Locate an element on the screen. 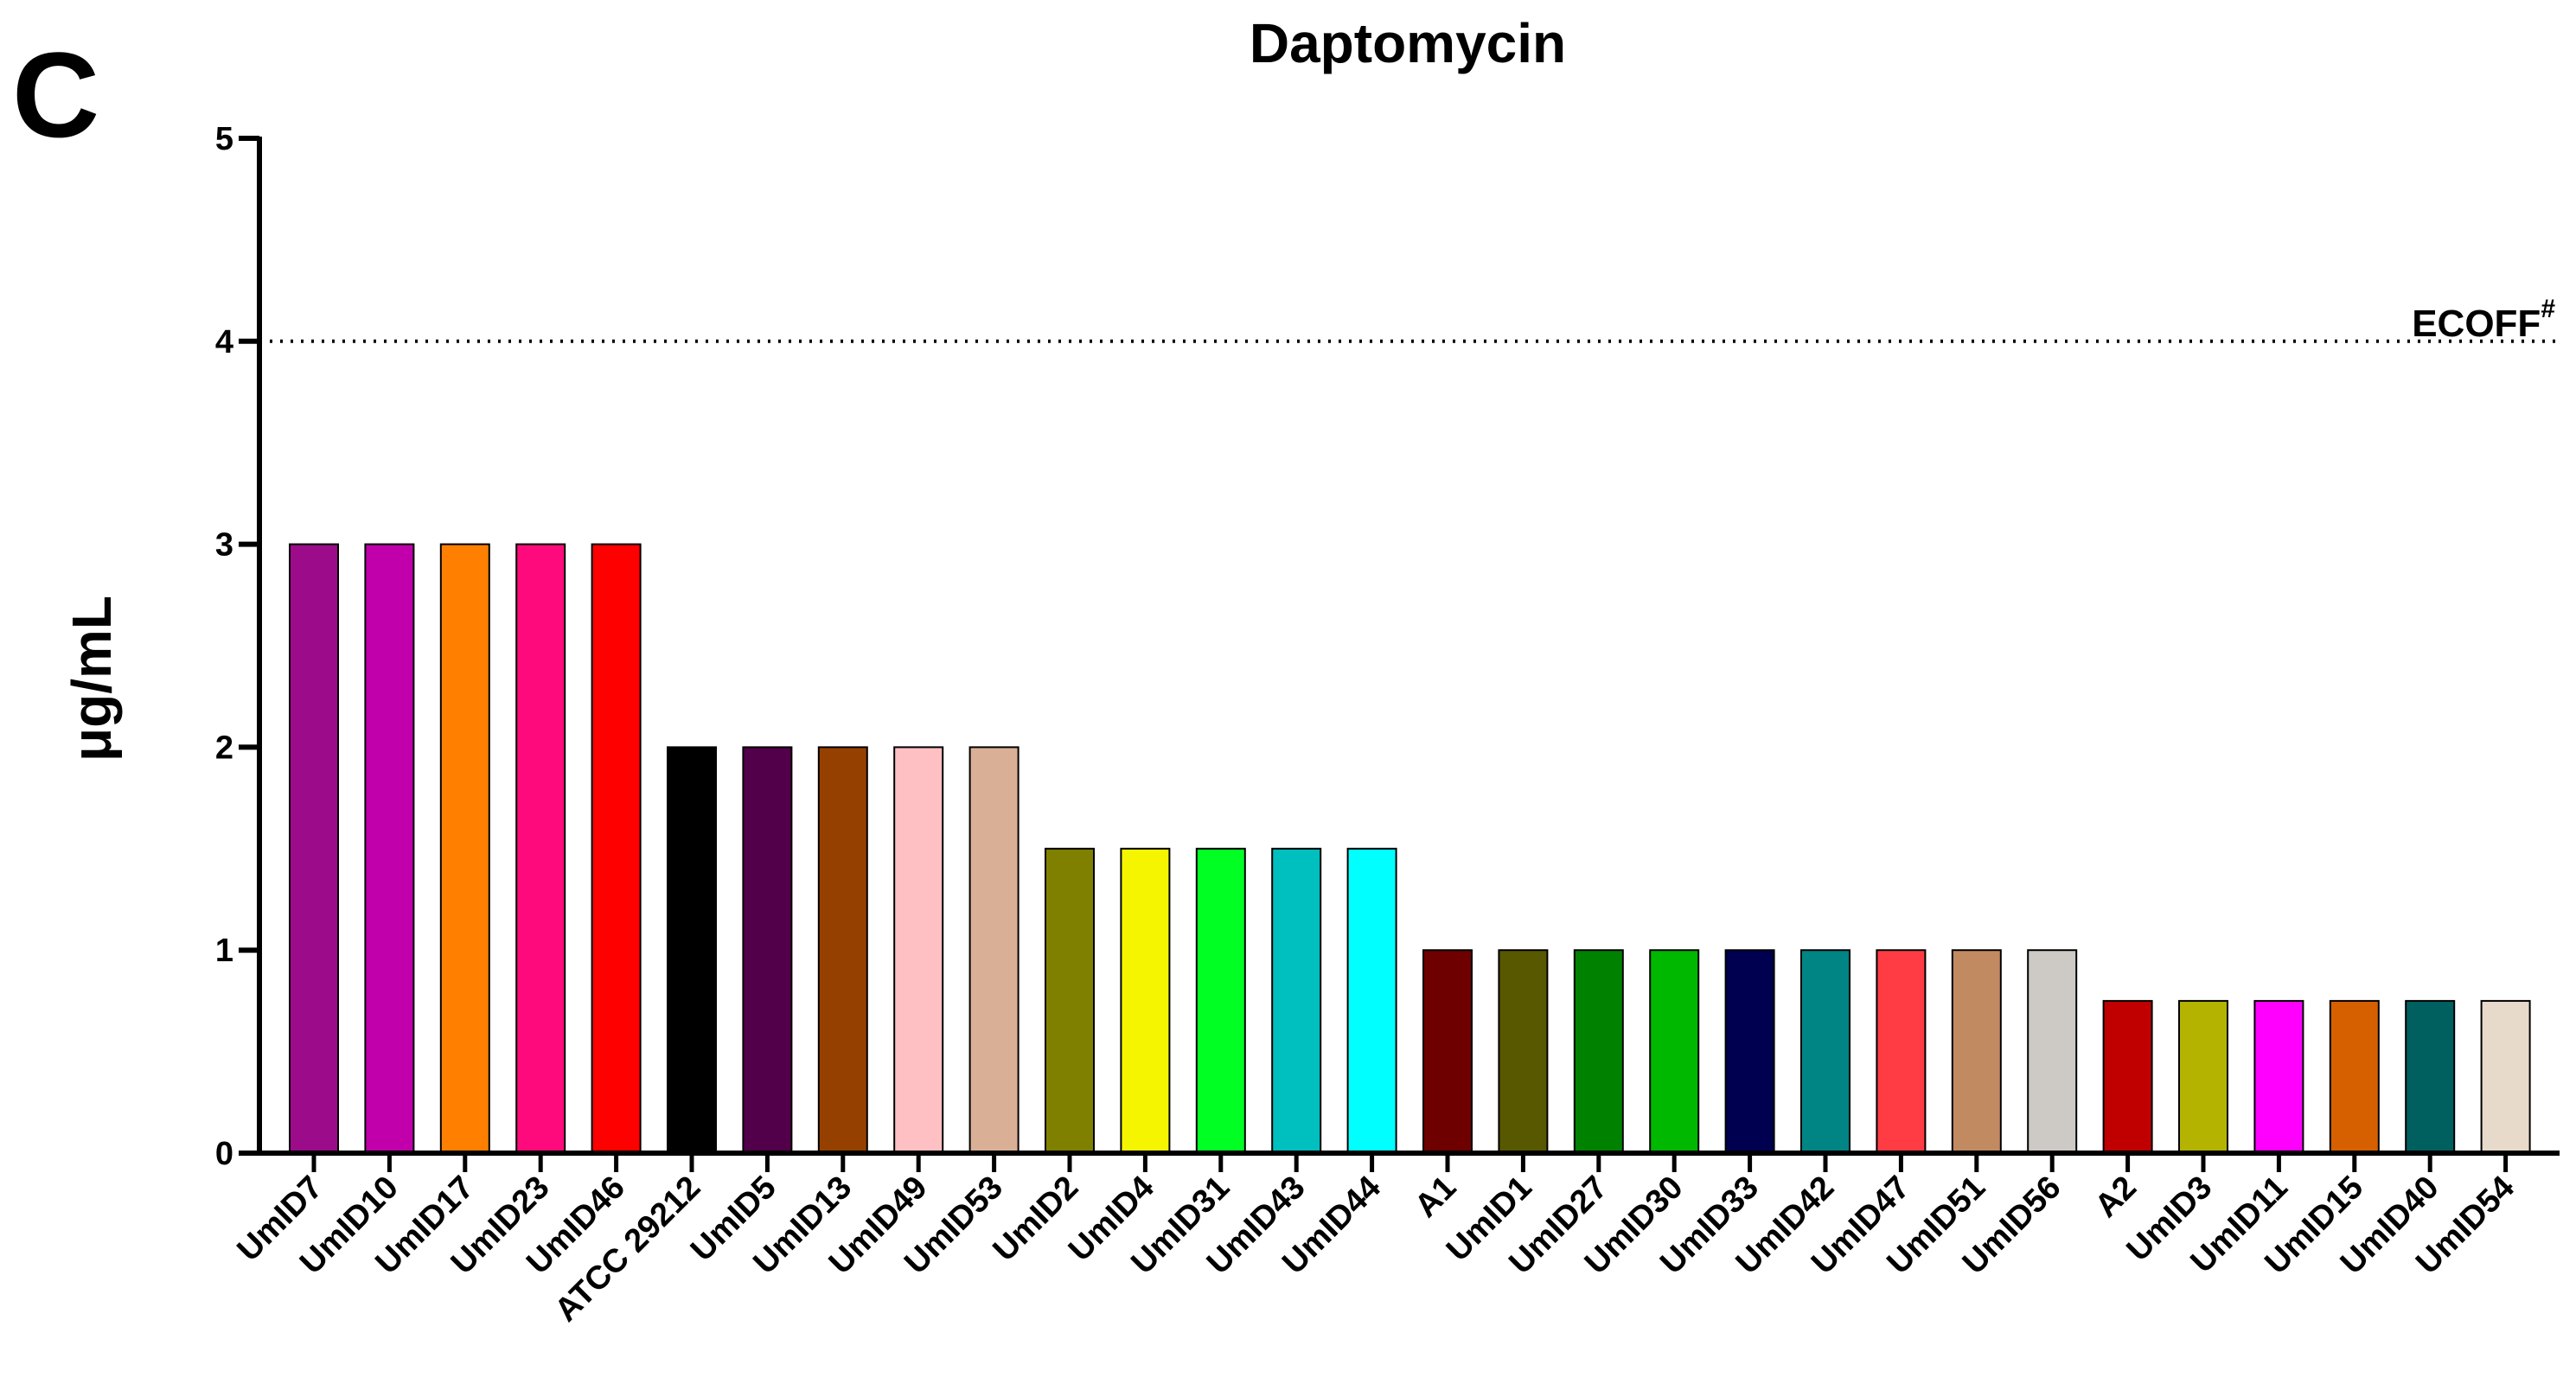  y-axis: 0 1 2 3 4 5 is located at coordinates (239, 647).